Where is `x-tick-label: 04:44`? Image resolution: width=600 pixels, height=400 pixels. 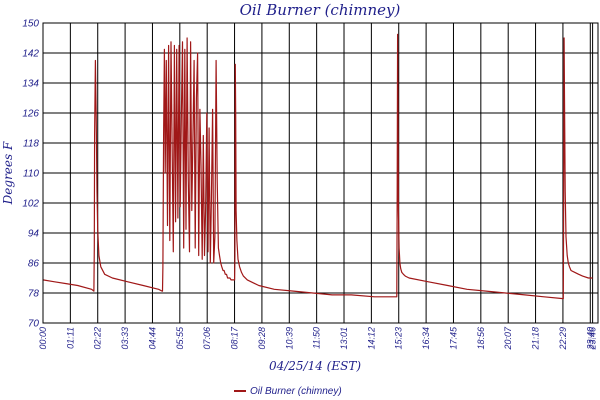 x-tick-label: 04:44 is located at coordinates (152, 338).